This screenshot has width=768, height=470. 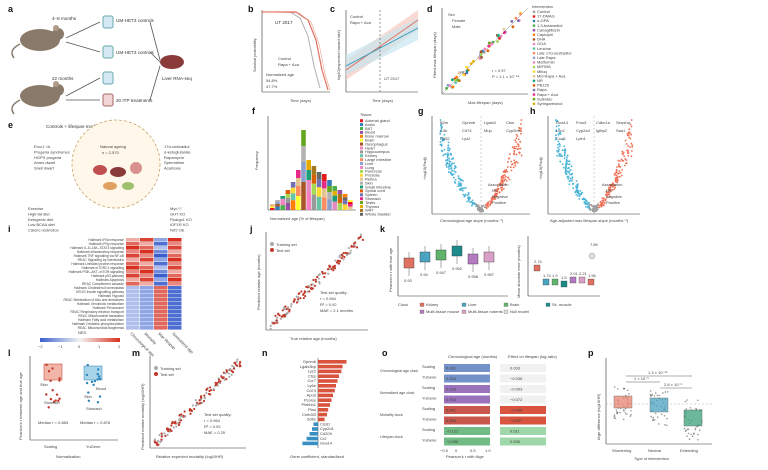 I want to click on legend-control: Control, so click(x=284, y=58).